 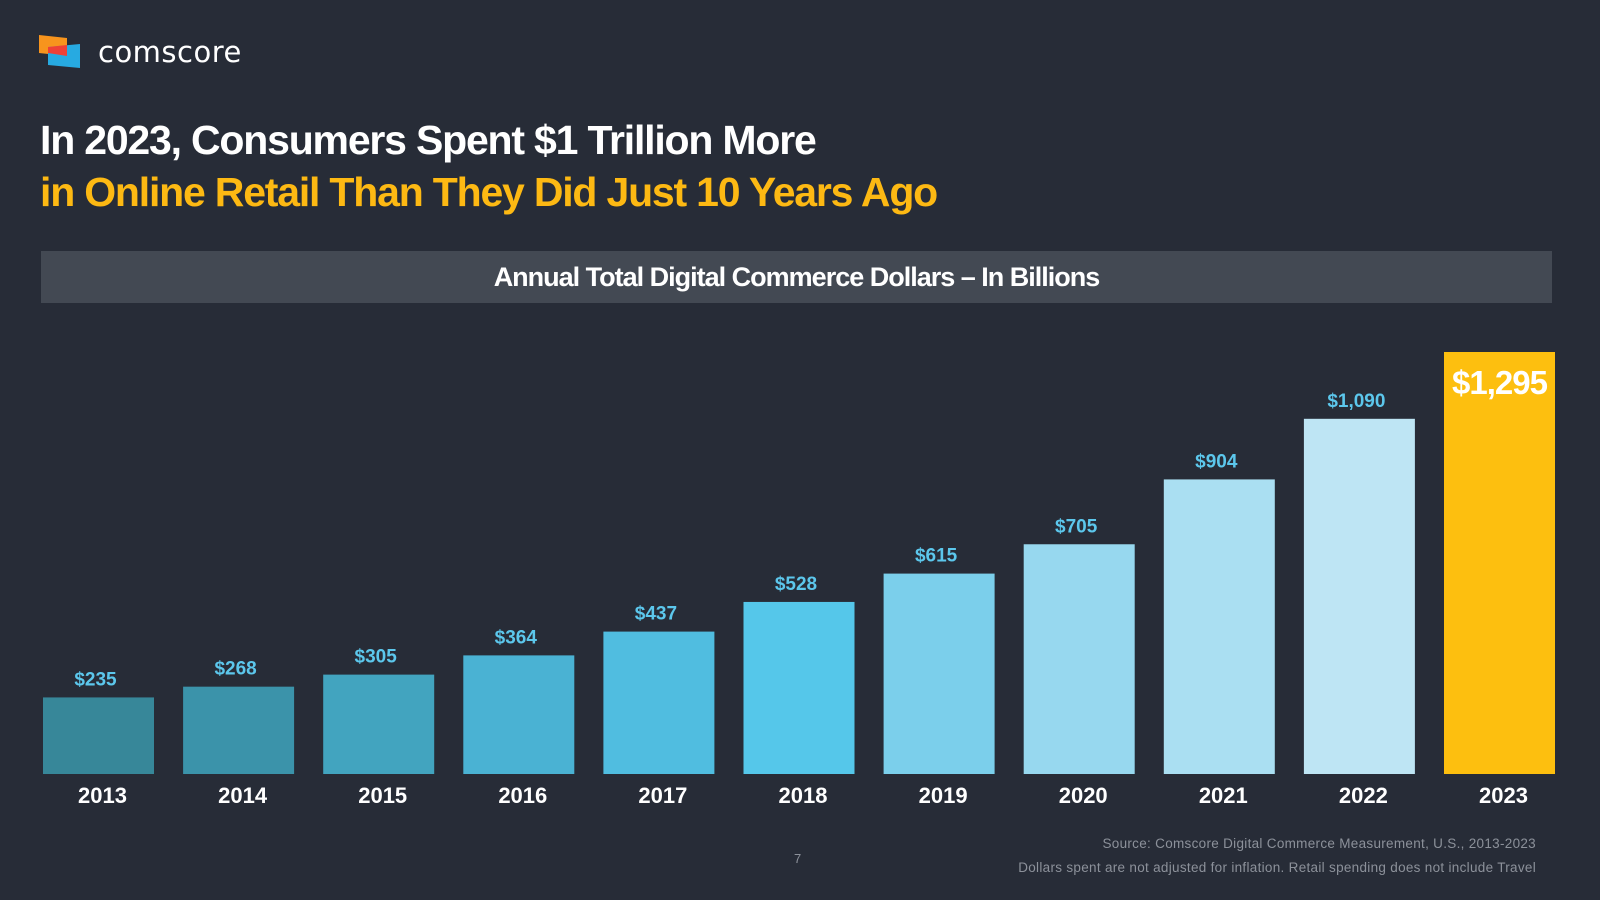 What do you see at coordinates (1076, 526) in the screenshot?
I see `value-label-2020: $705` at bounding box center [1076, 526].